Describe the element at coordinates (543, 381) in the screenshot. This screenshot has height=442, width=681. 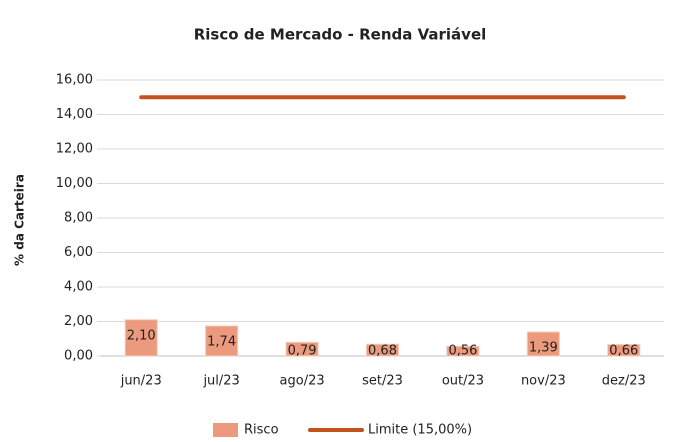
I see `x-tick-label: nov/23` at that location.